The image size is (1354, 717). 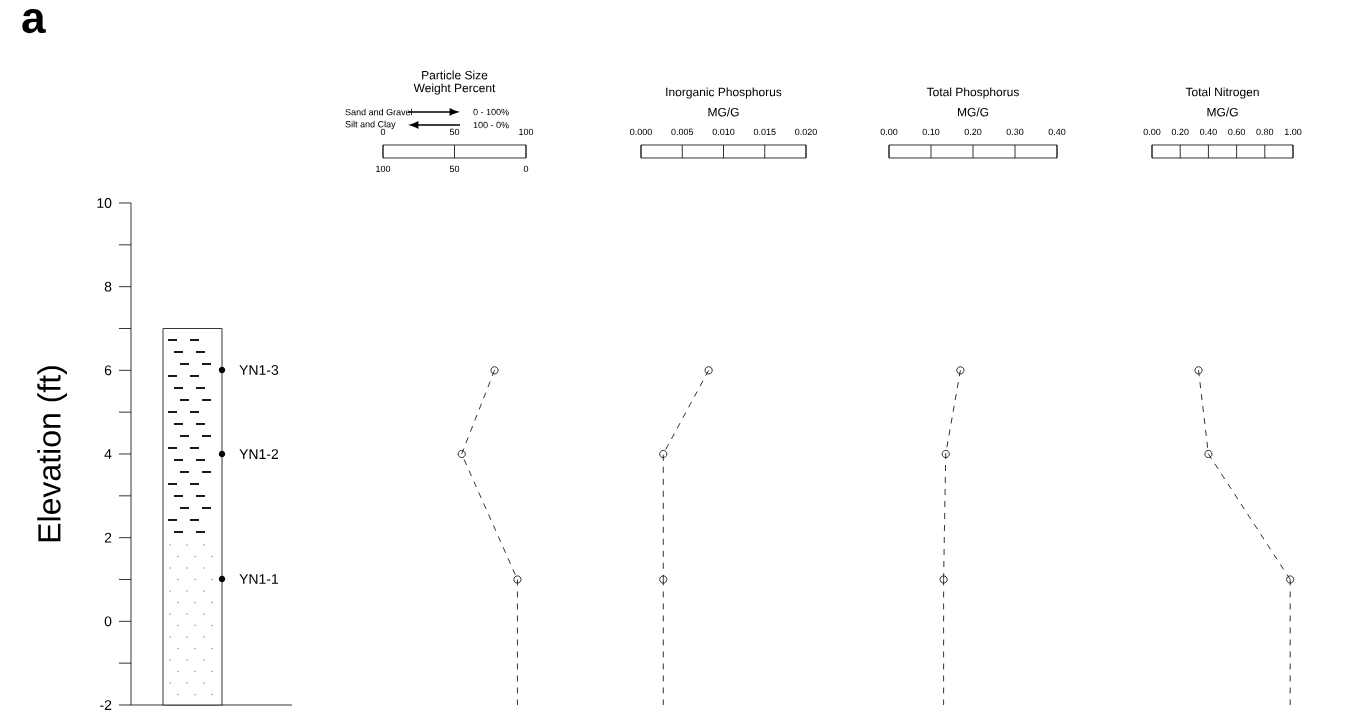 What do you see at coordinates (1015, 132) in the screenshot?
I see `x-tick-label: 0.30` at bounding box center [1015, 132].